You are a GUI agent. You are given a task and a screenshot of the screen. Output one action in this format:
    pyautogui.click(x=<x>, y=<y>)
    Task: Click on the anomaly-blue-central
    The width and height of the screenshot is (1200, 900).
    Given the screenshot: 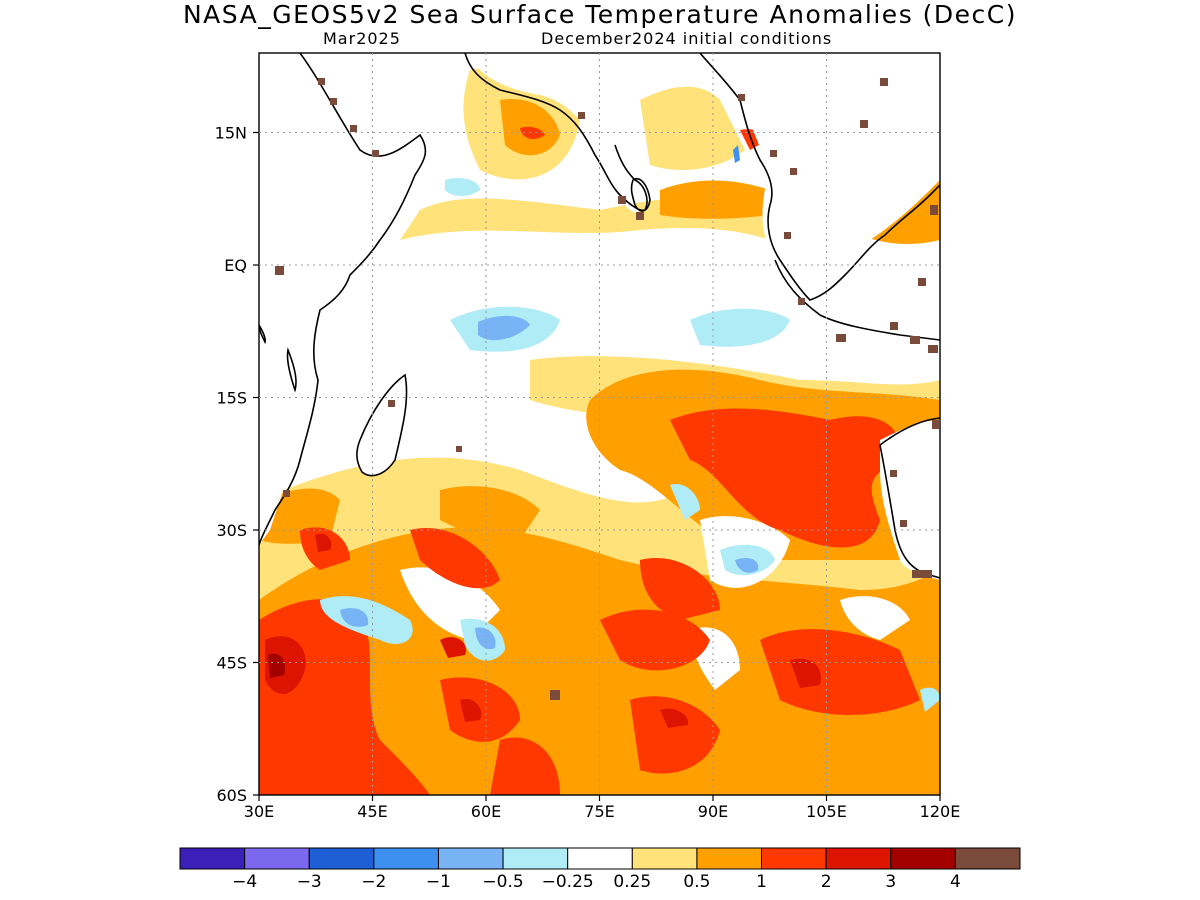 What is the action you would take?
    pyautogui.click(x=504, y=328)
    